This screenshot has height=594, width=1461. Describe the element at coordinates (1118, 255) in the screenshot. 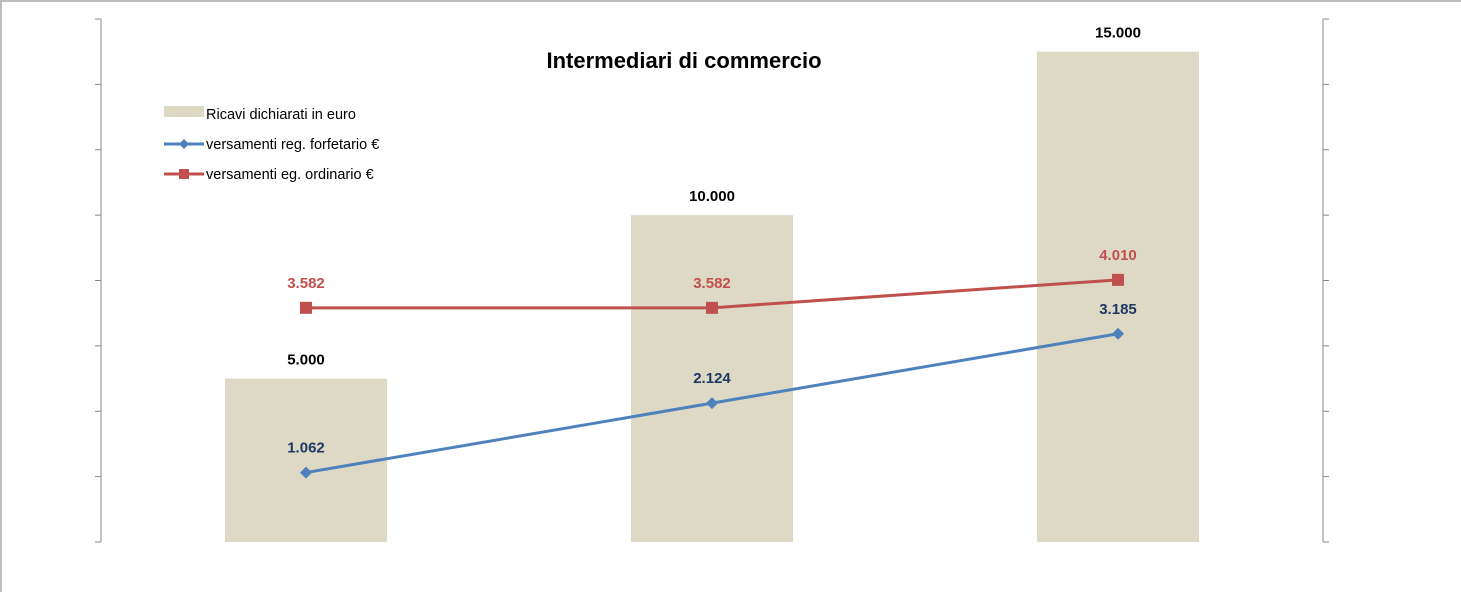

I see `line-data-label: 4.010` at that location.